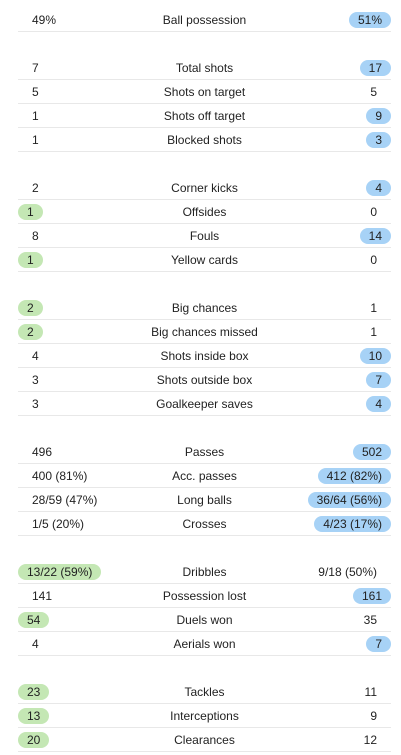 This screenshot has height=755, width=401. I want to click on stat-row: 1 Blocked shots 3, so click(204, 140).